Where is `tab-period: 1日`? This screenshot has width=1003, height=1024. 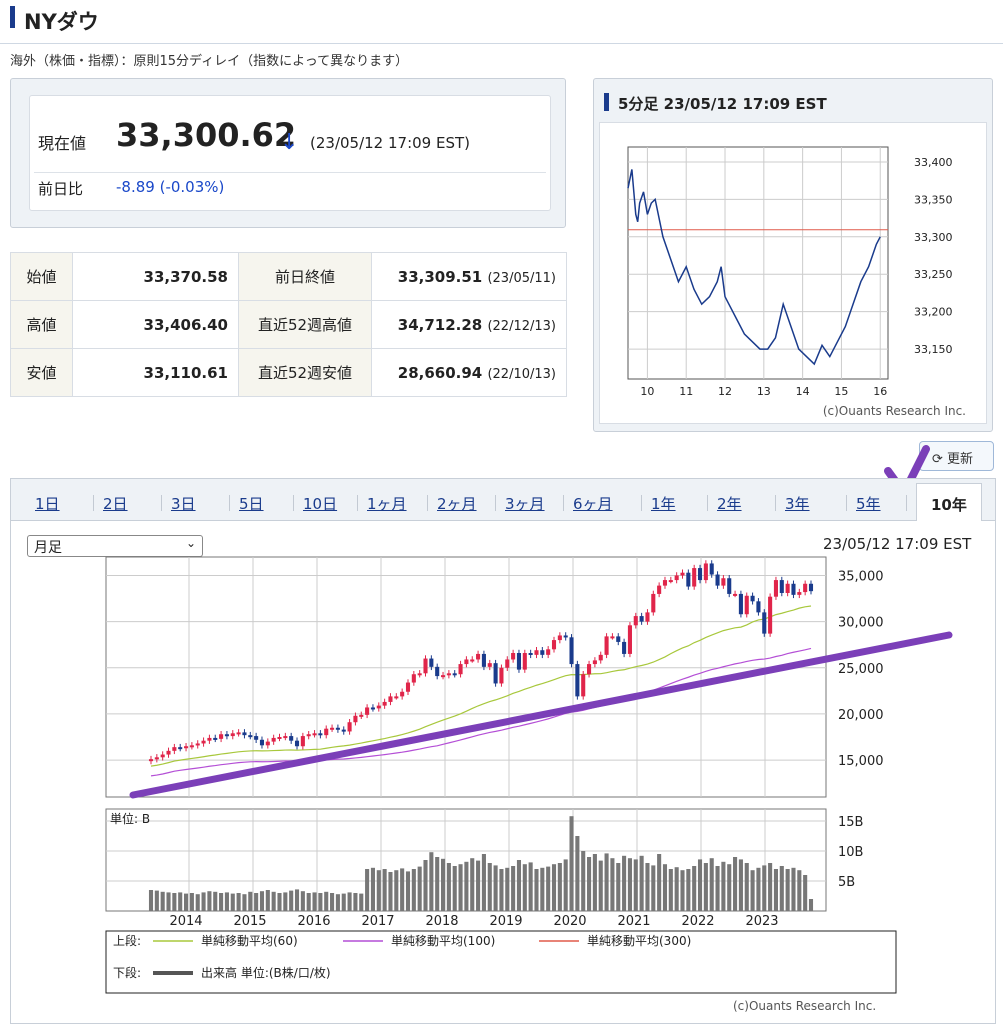
tab-period: 1日 is located at coordinates (47, 504).